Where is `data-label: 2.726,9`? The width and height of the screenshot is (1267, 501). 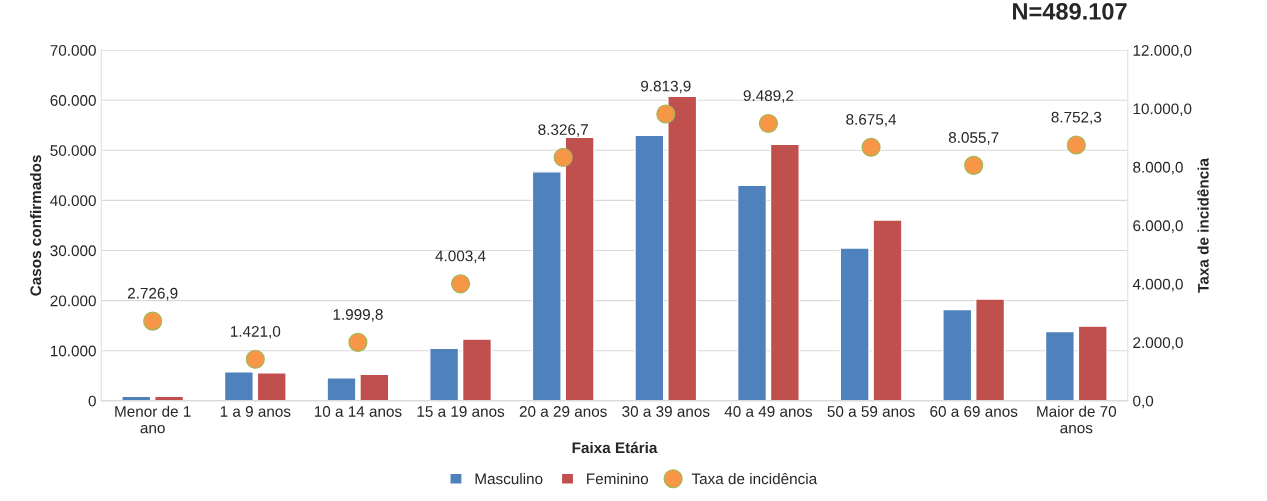 data-label: 2.726,9 is located at coordinates (152, 294).